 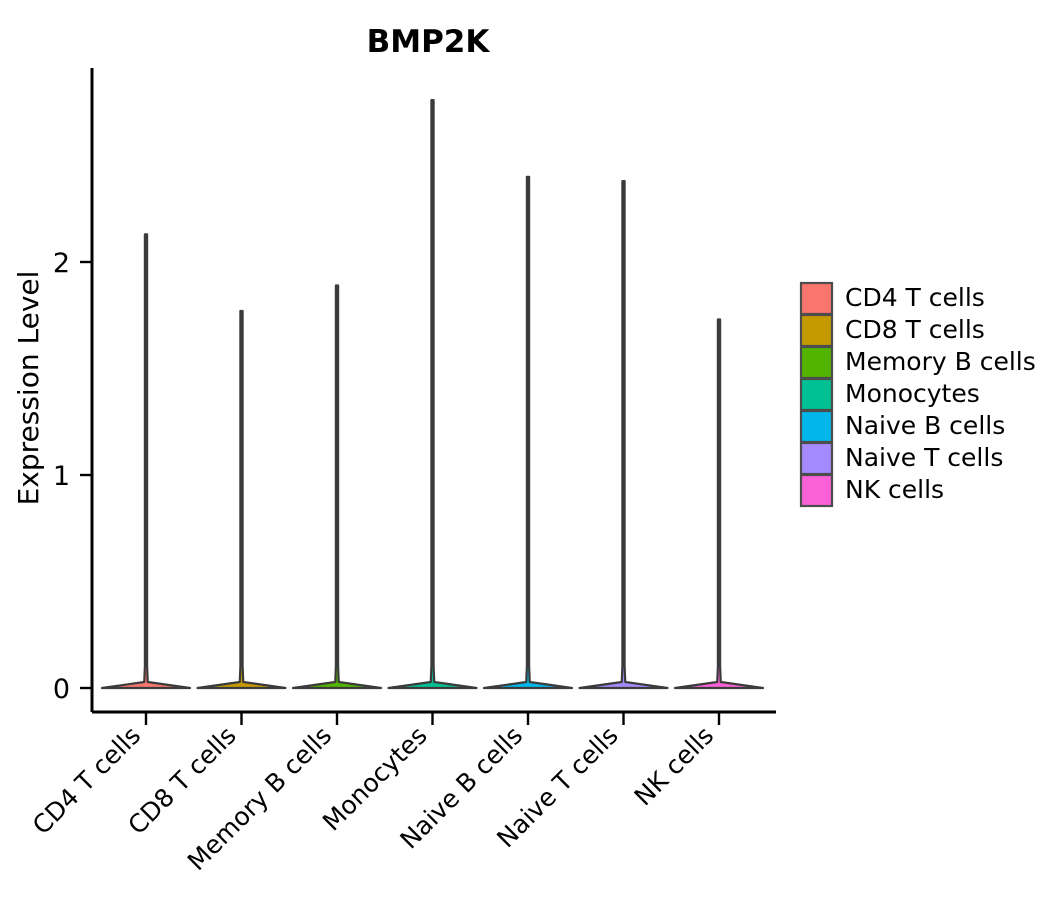 I want to click on legend-label: Naive B cells, so click(x=925, y=425).